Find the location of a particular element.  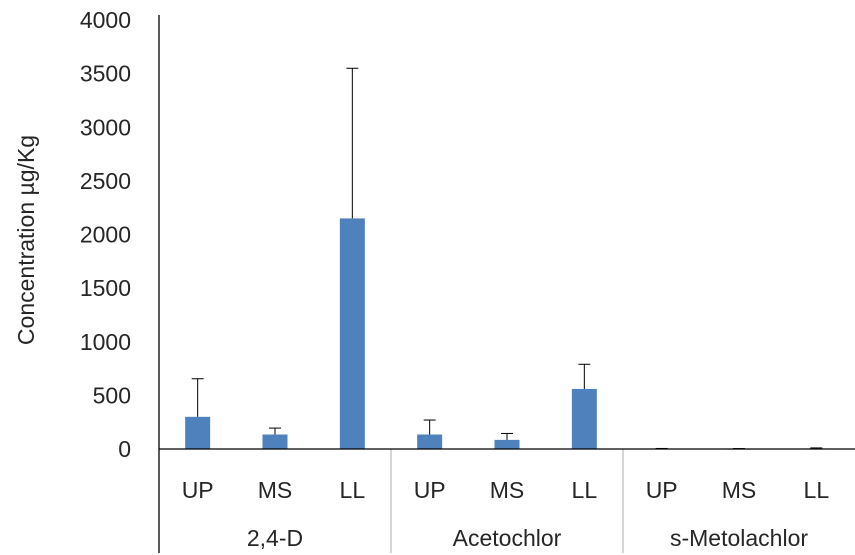

y-tick-label: 1500 is located at coordinates (105, 288).